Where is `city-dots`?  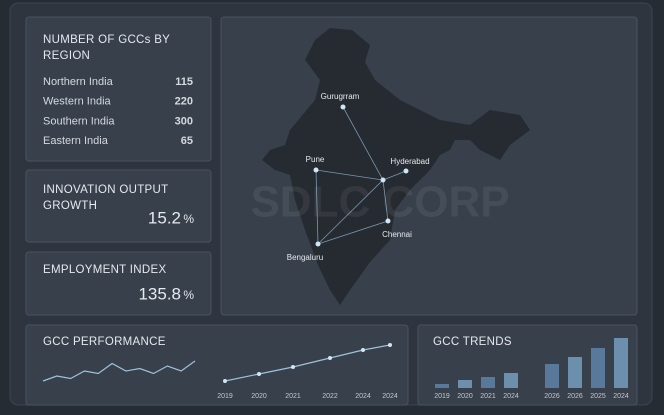 city-dots is located at coordinates (361, 175).